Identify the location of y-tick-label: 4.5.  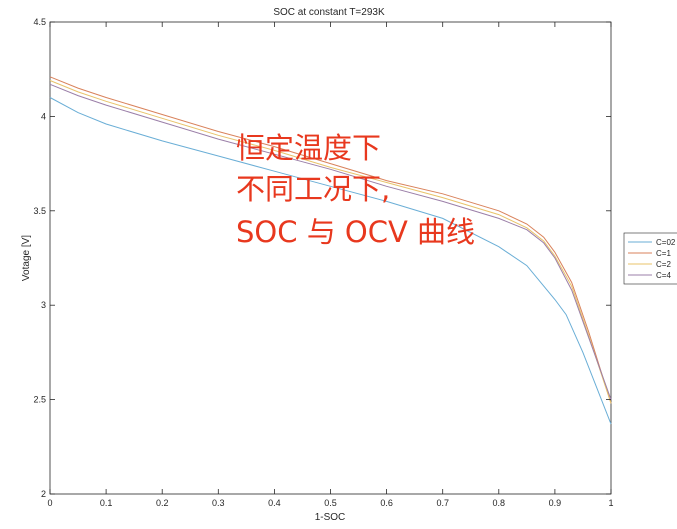
(39, 22).